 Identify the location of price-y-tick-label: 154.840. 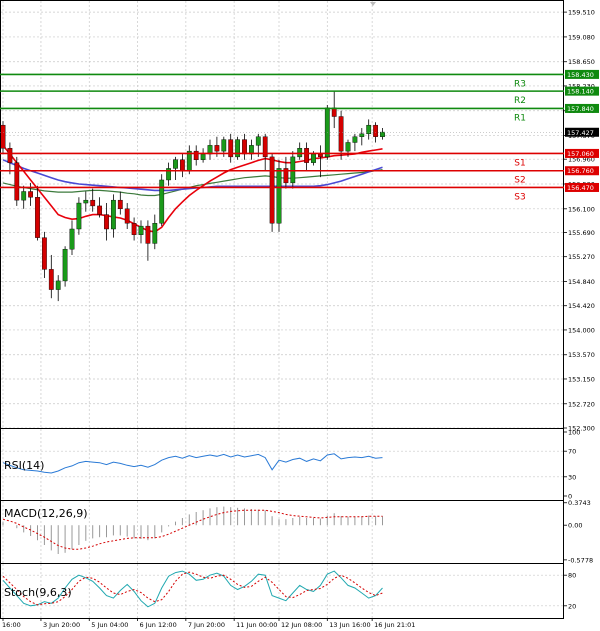
(581, 282).